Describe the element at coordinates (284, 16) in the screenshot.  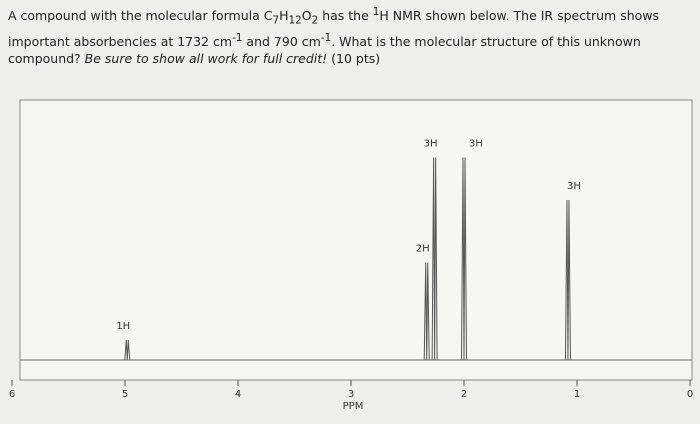
I see `text: H` at that location.